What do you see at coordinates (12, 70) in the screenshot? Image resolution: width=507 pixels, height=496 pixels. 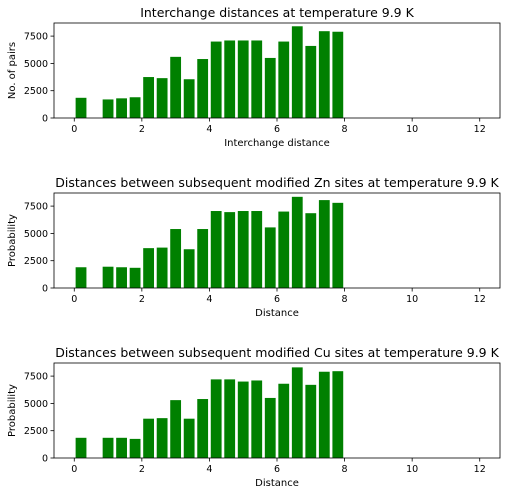 I see `y-axis-label: No. of pairs` at bounding box center [12, 70].